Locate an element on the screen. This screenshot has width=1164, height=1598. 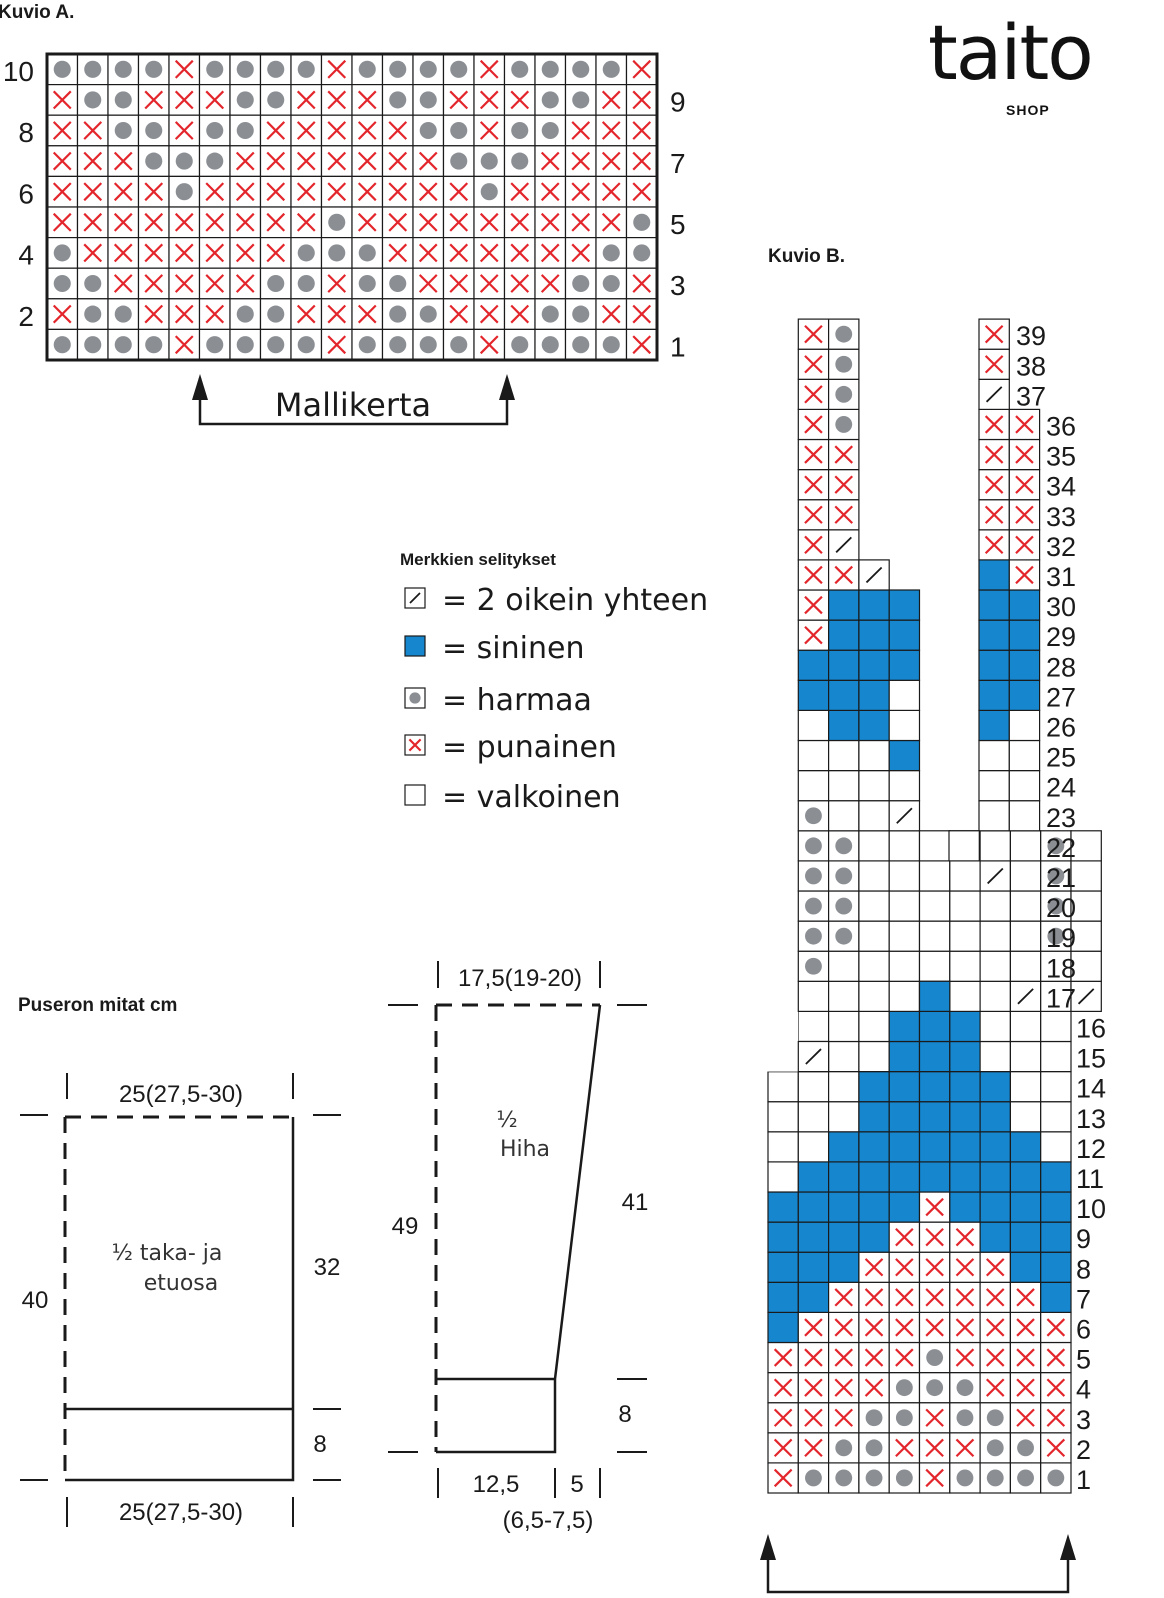
chart-a-border is located at coordinates (352, 207).